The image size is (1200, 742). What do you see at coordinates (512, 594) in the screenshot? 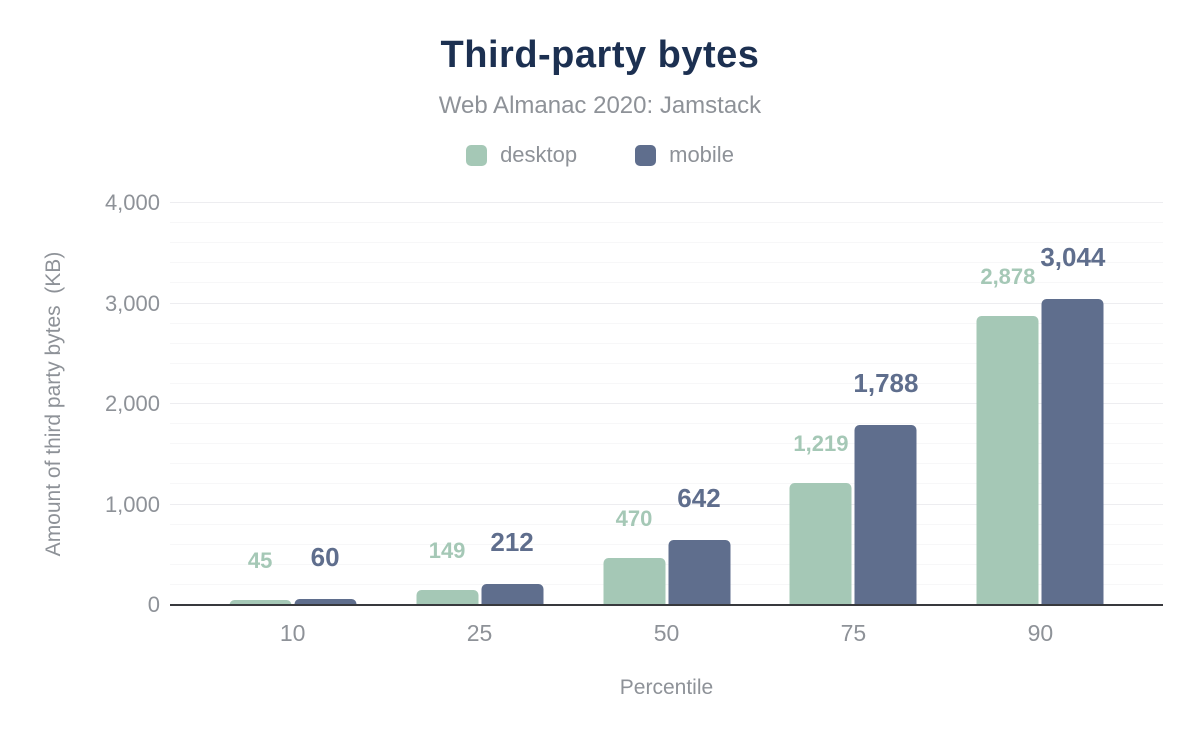
I see `bar-mobile-p25` at bounding box center [512, 594].